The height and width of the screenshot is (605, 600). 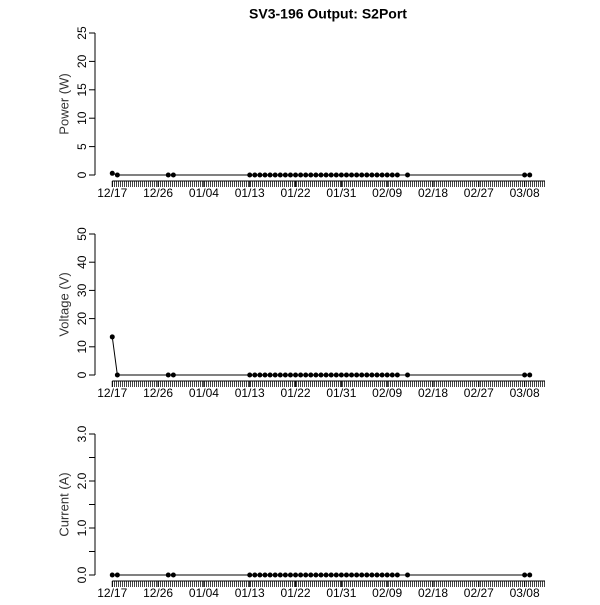 I want to click on x-tick-label: 01/04, so click(x=204, y=393).